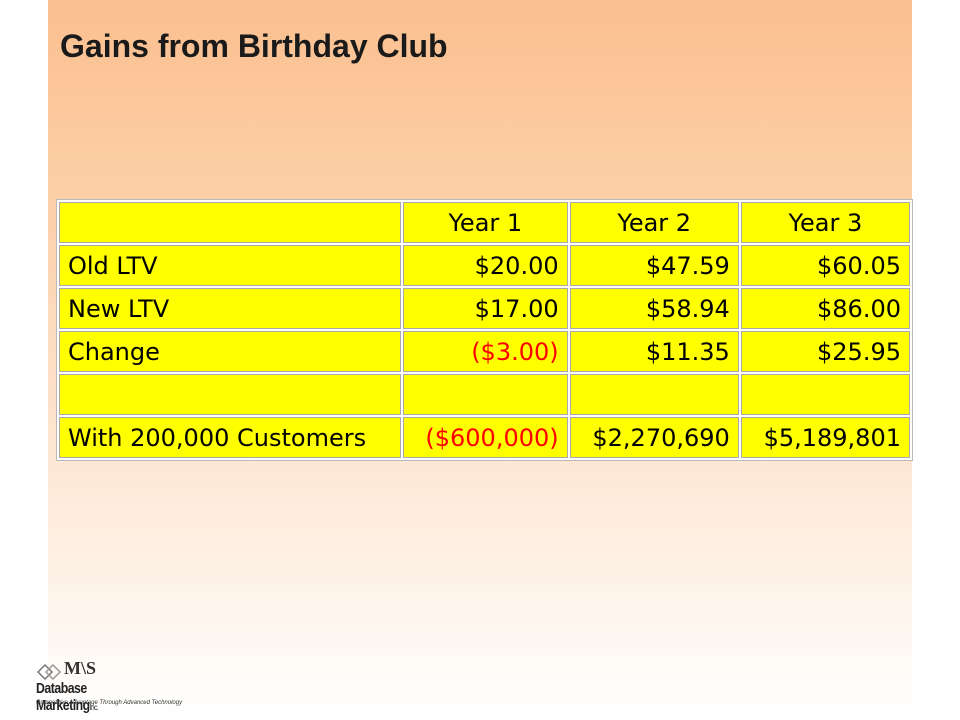  Describe the element at coordinates (825, 308) in the screenshot. I see `cell-value: $86.00` at that location.